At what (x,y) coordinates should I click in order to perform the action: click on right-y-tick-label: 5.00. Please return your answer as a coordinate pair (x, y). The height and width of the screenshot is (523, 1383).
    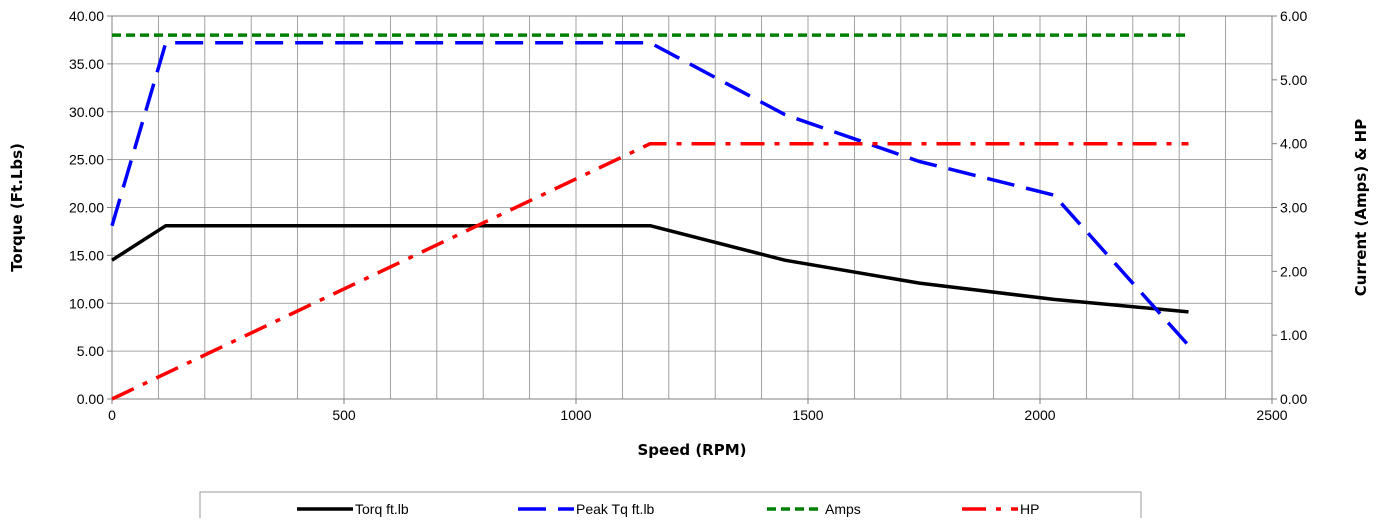
    Looking at the image, I should click on (1293, 80).